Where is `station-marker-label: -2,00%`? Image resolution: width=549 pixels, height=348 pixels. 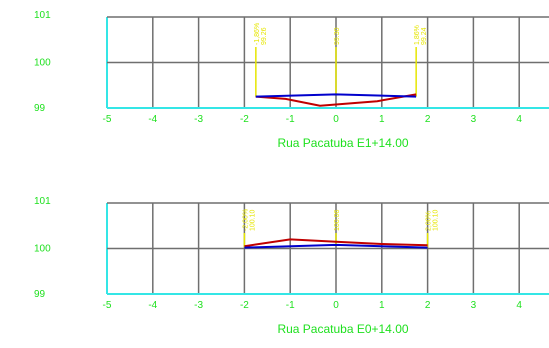 station-marker-label: -2,00% is located at coordinates (245, 220).